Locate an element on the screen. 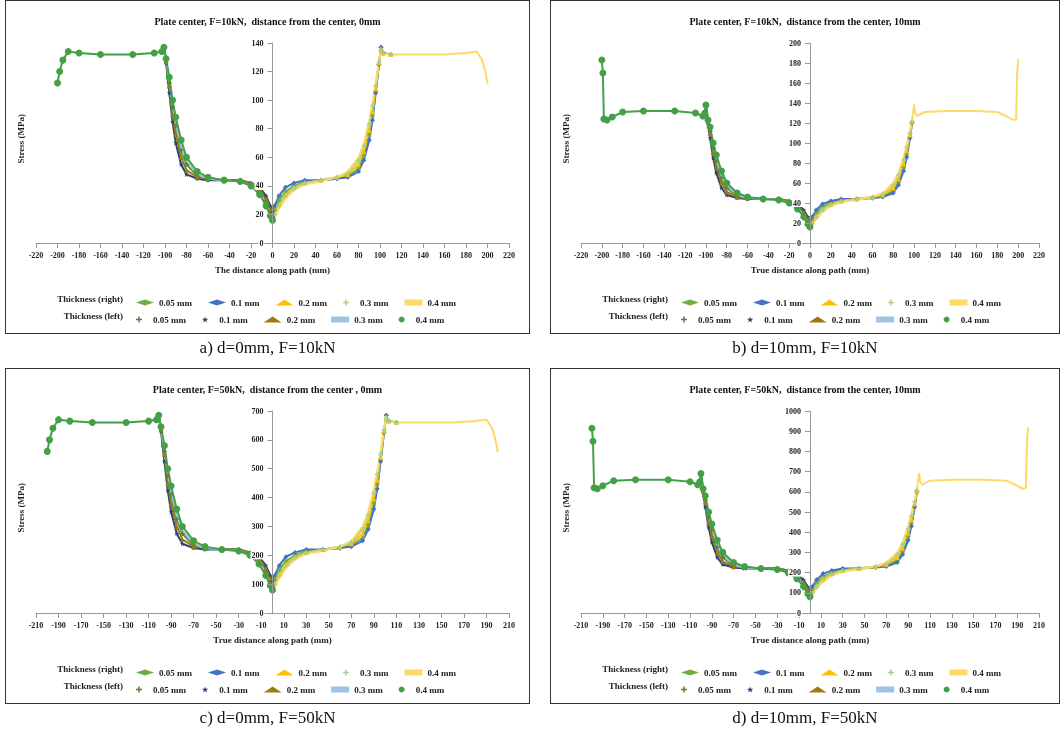  x-tick-label: -10 is located at coordinates (261, 625).